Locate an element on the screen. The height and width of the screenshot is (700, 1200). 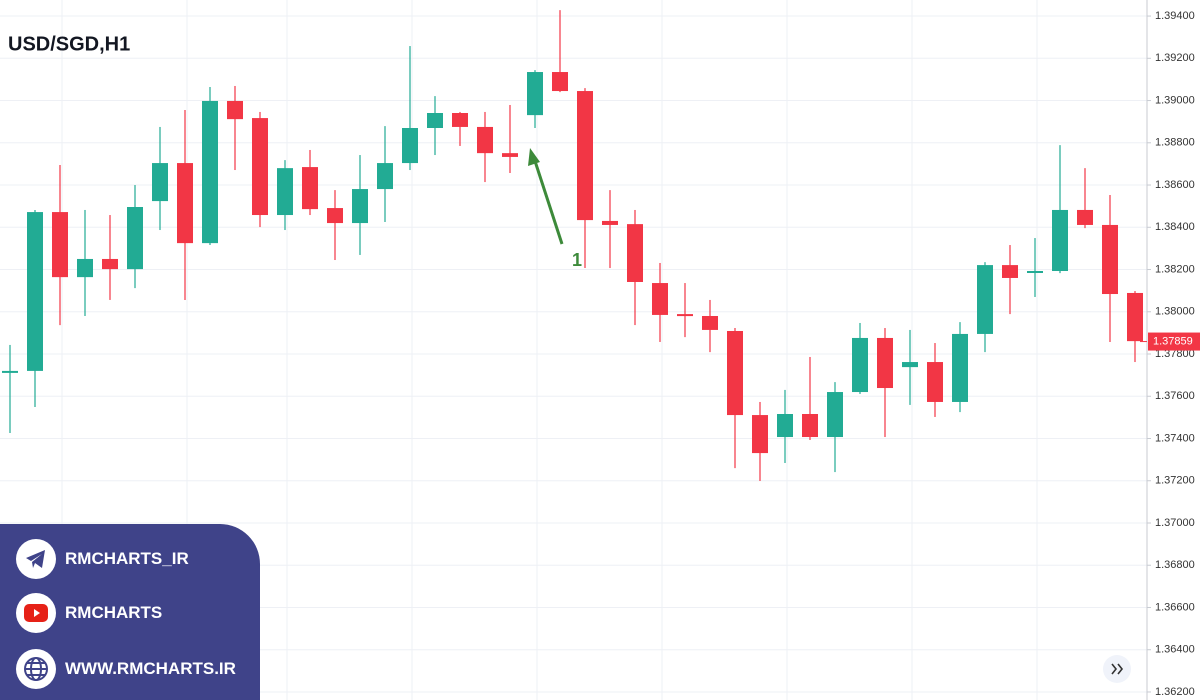
scroll-button-icon is located at coordinates (1117, 669).